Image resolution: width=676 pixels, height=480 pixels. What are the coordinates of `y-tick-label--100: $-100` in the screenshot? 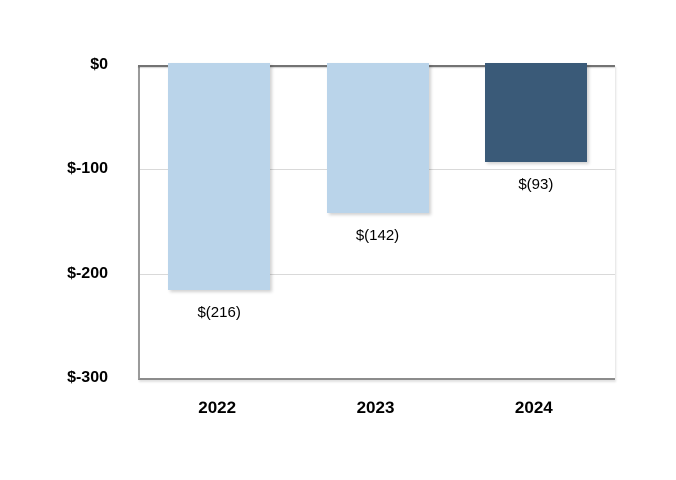 It's located at (87, 169).